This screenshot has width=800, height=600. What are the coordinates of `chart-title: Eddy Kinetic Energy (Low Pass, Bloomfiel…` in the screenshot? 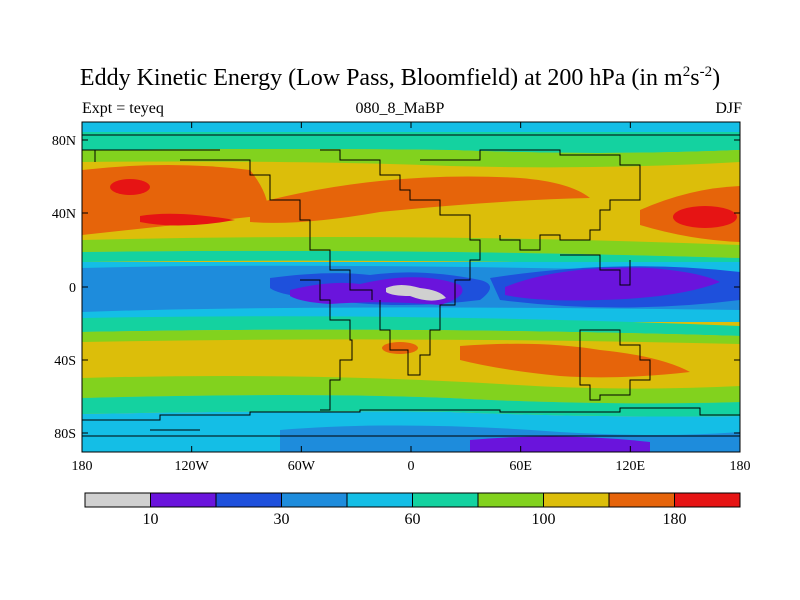 It's located at (400, 78).